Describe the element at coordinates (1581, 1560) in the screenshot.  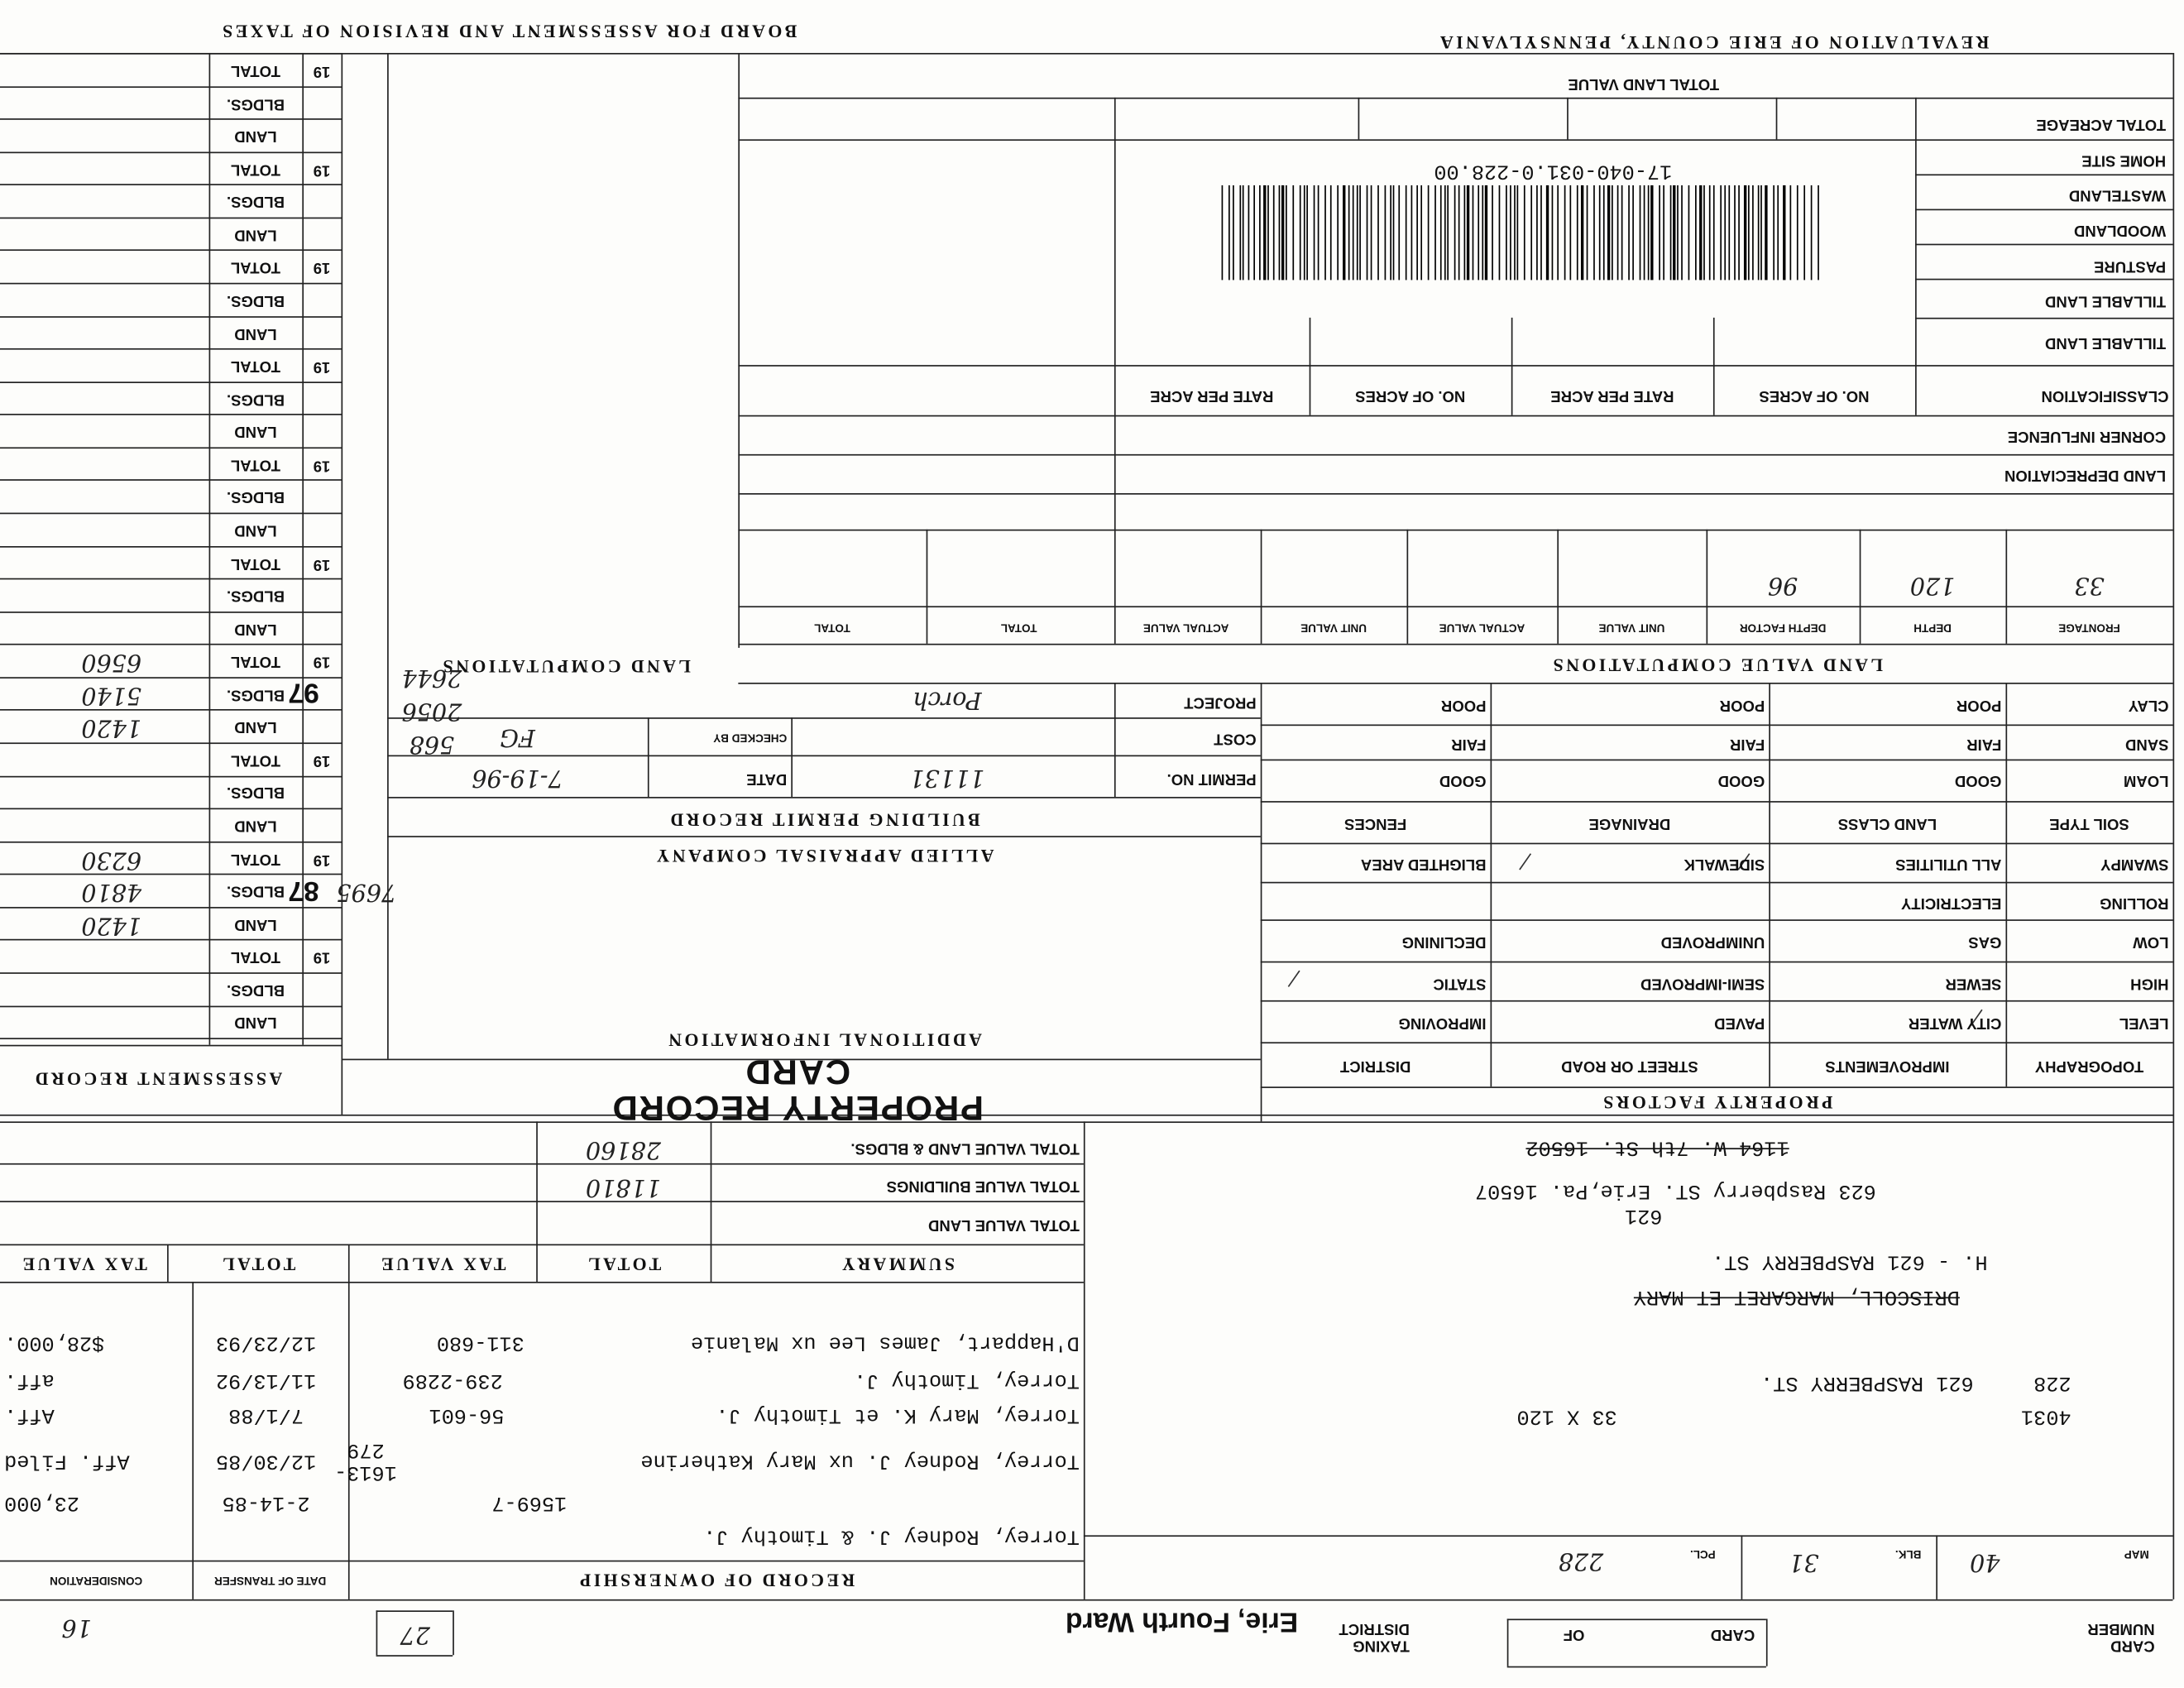
I see `pcl: 228` at that location.